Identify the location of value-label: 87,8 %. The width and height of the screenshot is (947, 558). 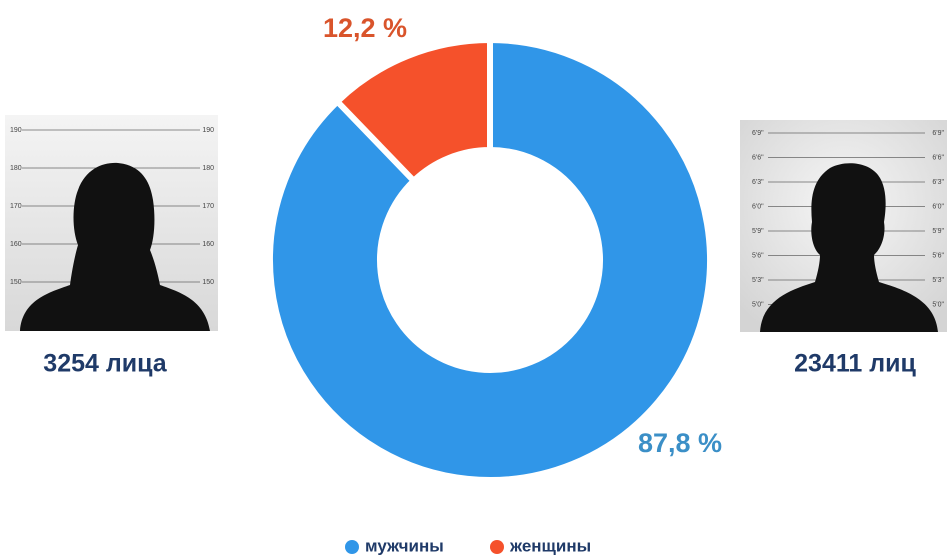
(680, 443).